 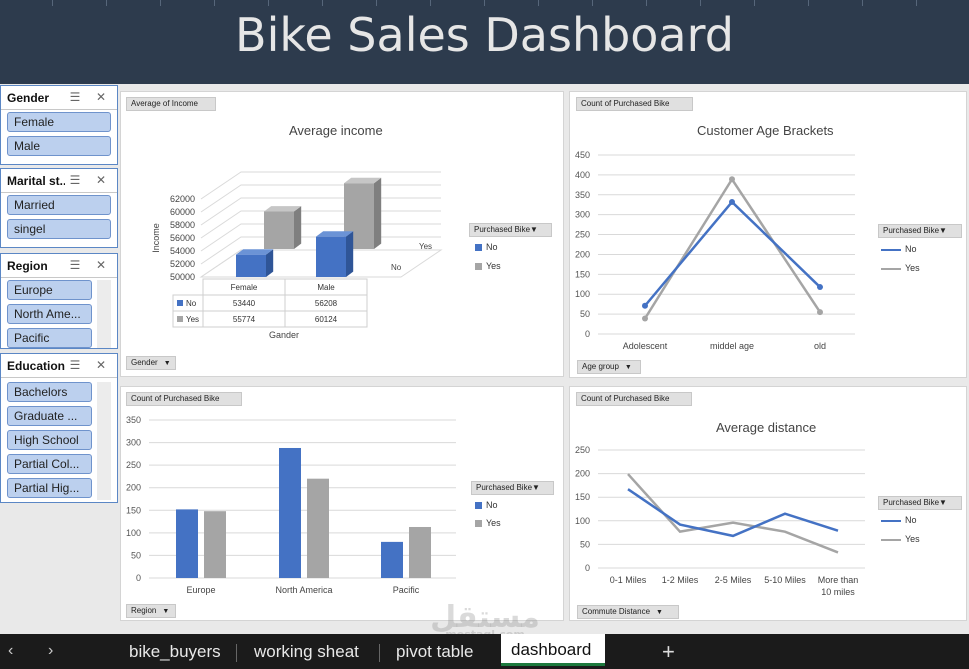 What do you see at coordinates (255, 252) in the screenshot?
I see `bar-top` at bounding box center [255, 252].